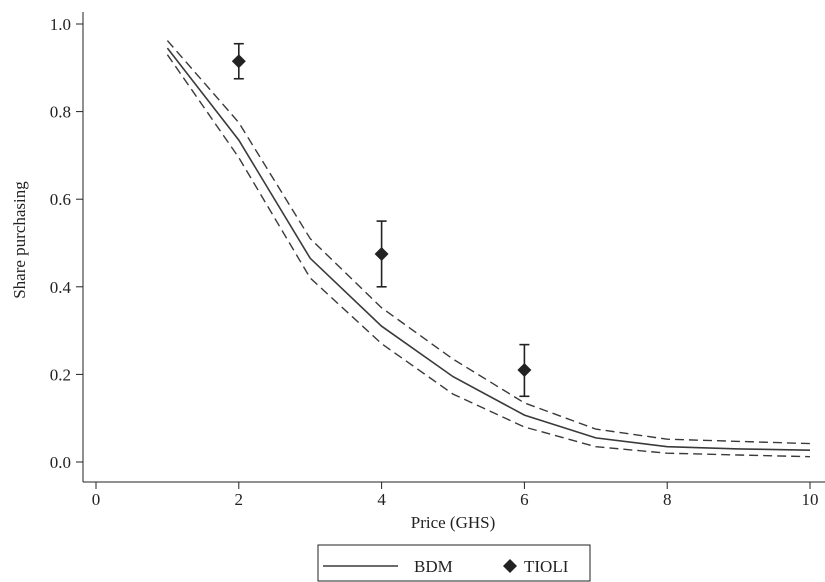 The height and width of the screenshot is (582, 825). What do you see at coordinates (510, 566) in the screenshot?
I see `legend-tioli-marker` at bounding box center [510, 566].